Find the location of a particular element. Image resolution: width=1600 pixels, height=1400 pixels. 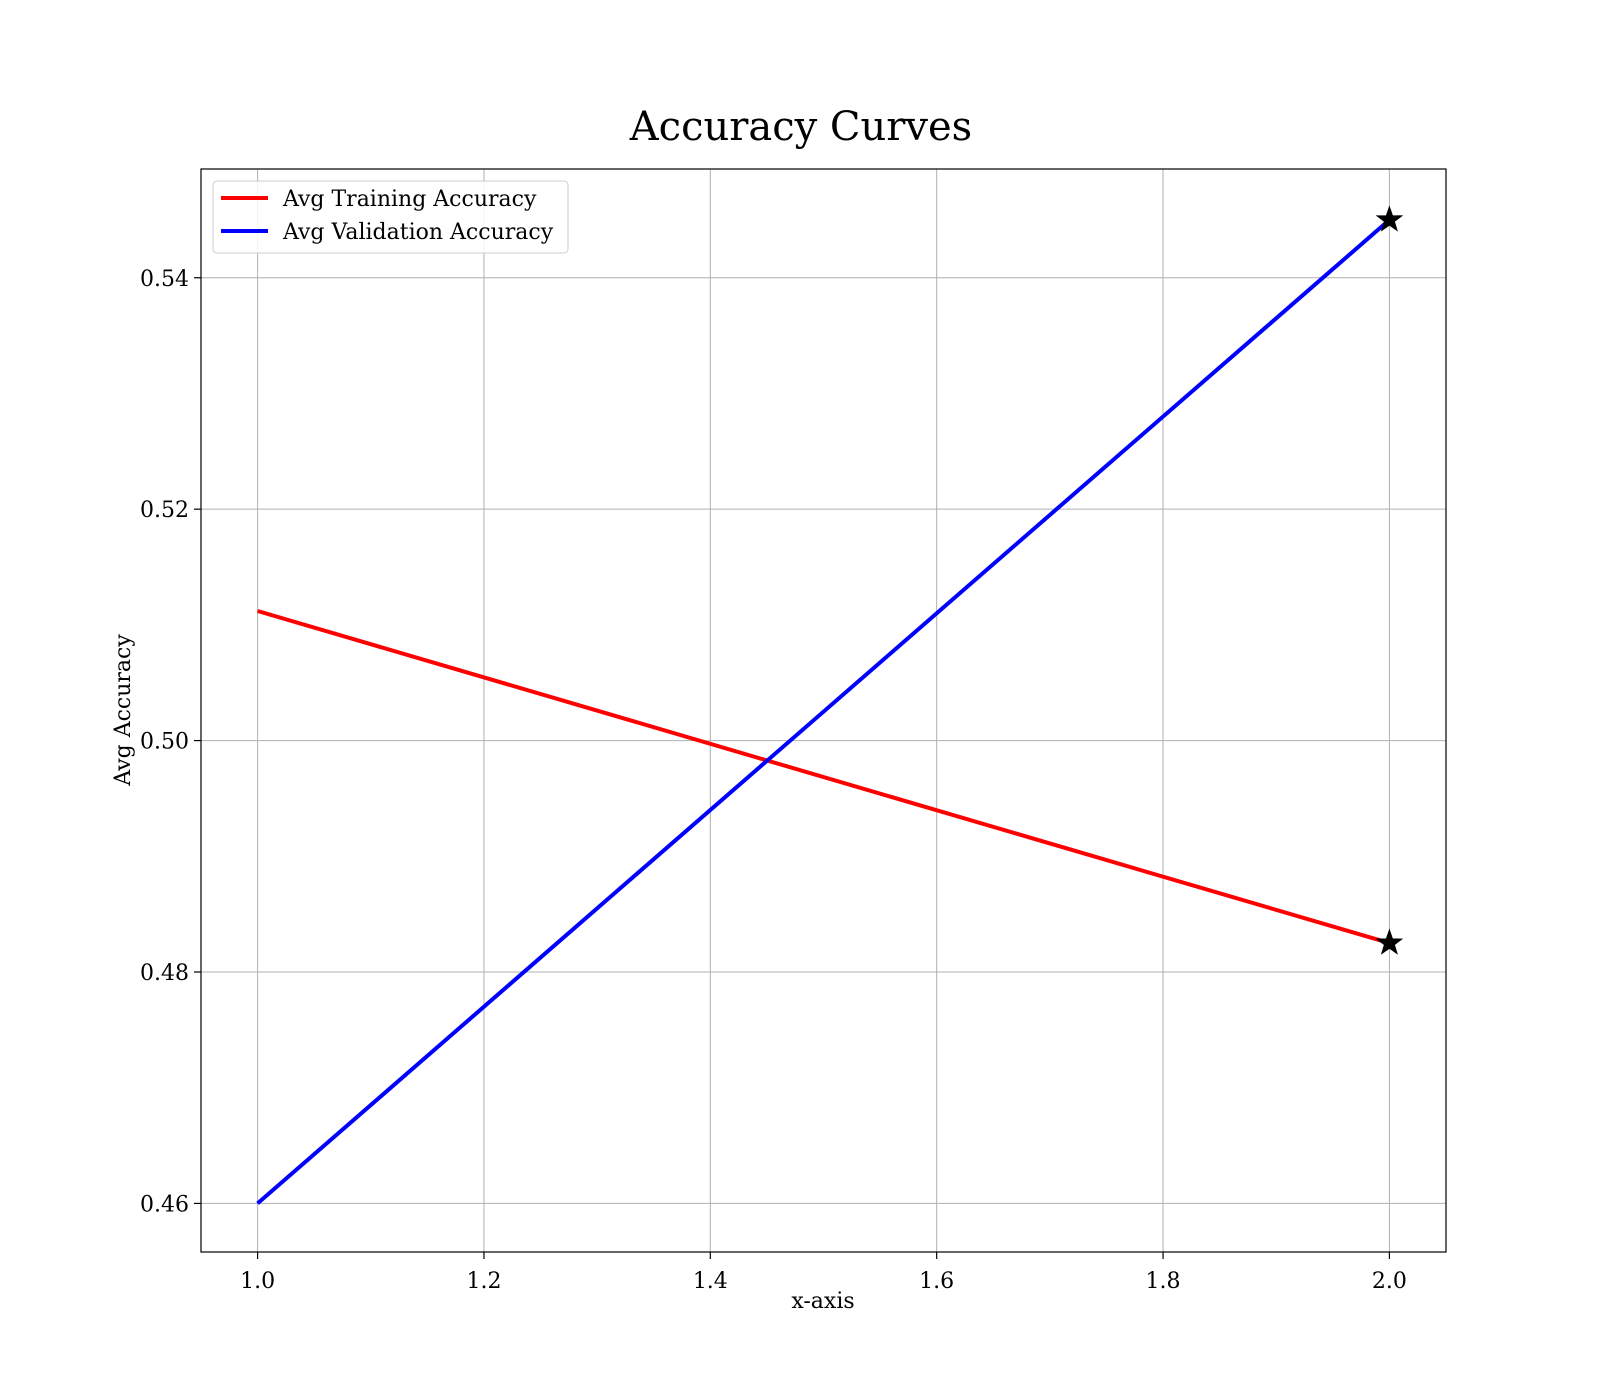

y-tick-label: 0.46 is located at coordinates (164, 1204).